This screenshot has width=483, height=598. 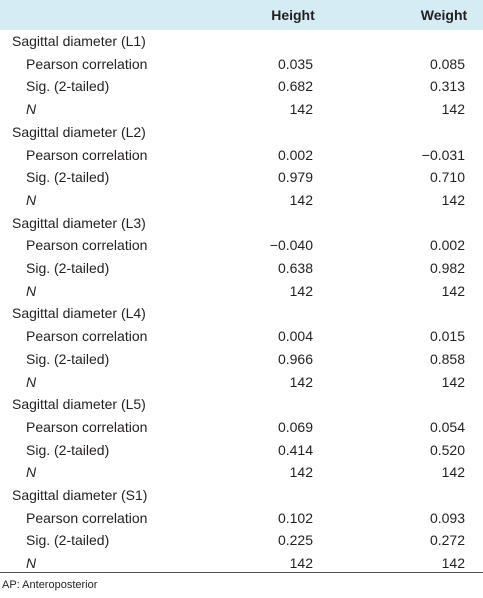 I want to click on cell-value: 0.414, so click(x=295, y=449).